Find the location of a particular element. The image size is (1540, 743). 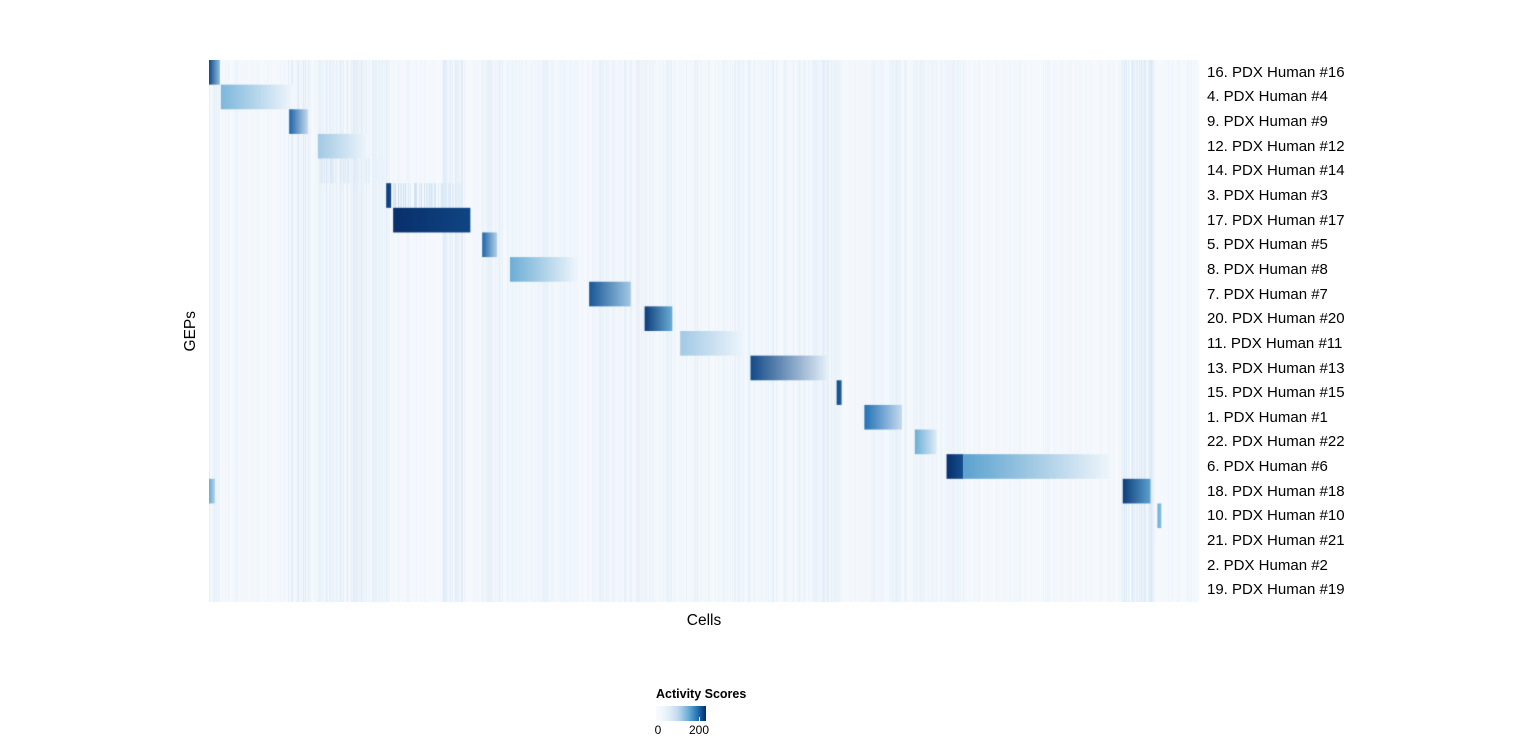

row-label: 6. PDX Human #6 is located at coordinates (1267, 467).